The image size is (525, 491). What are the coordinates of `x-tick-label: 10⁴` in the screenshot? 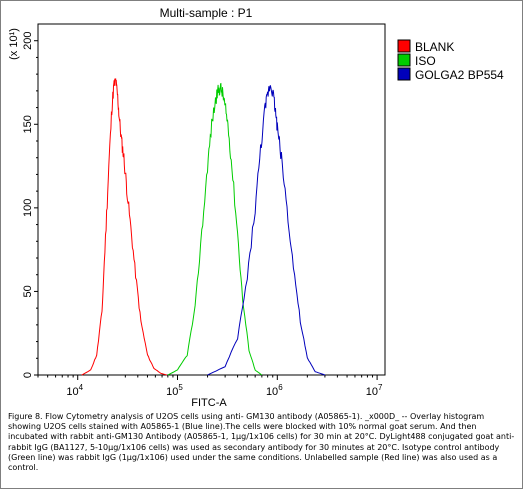 It's located at (74, 390).